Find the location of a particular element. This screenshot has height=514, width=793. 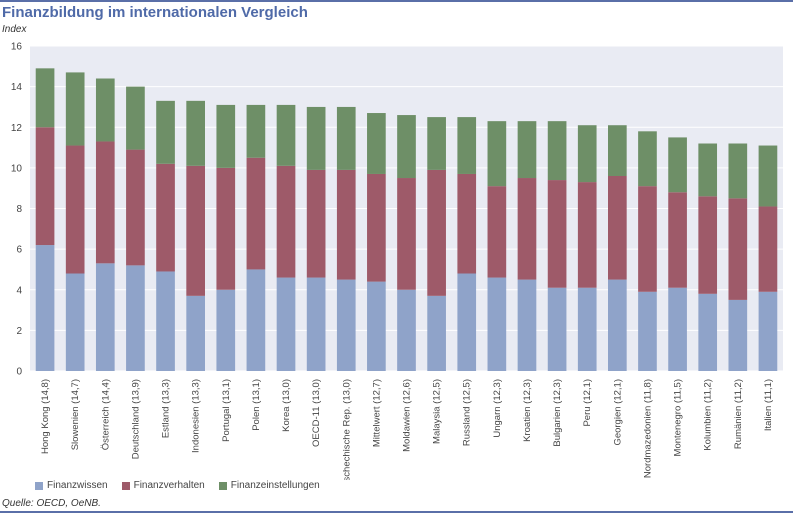

x-tick-label: Estland (13,3) is located at coordinates (166, 408).